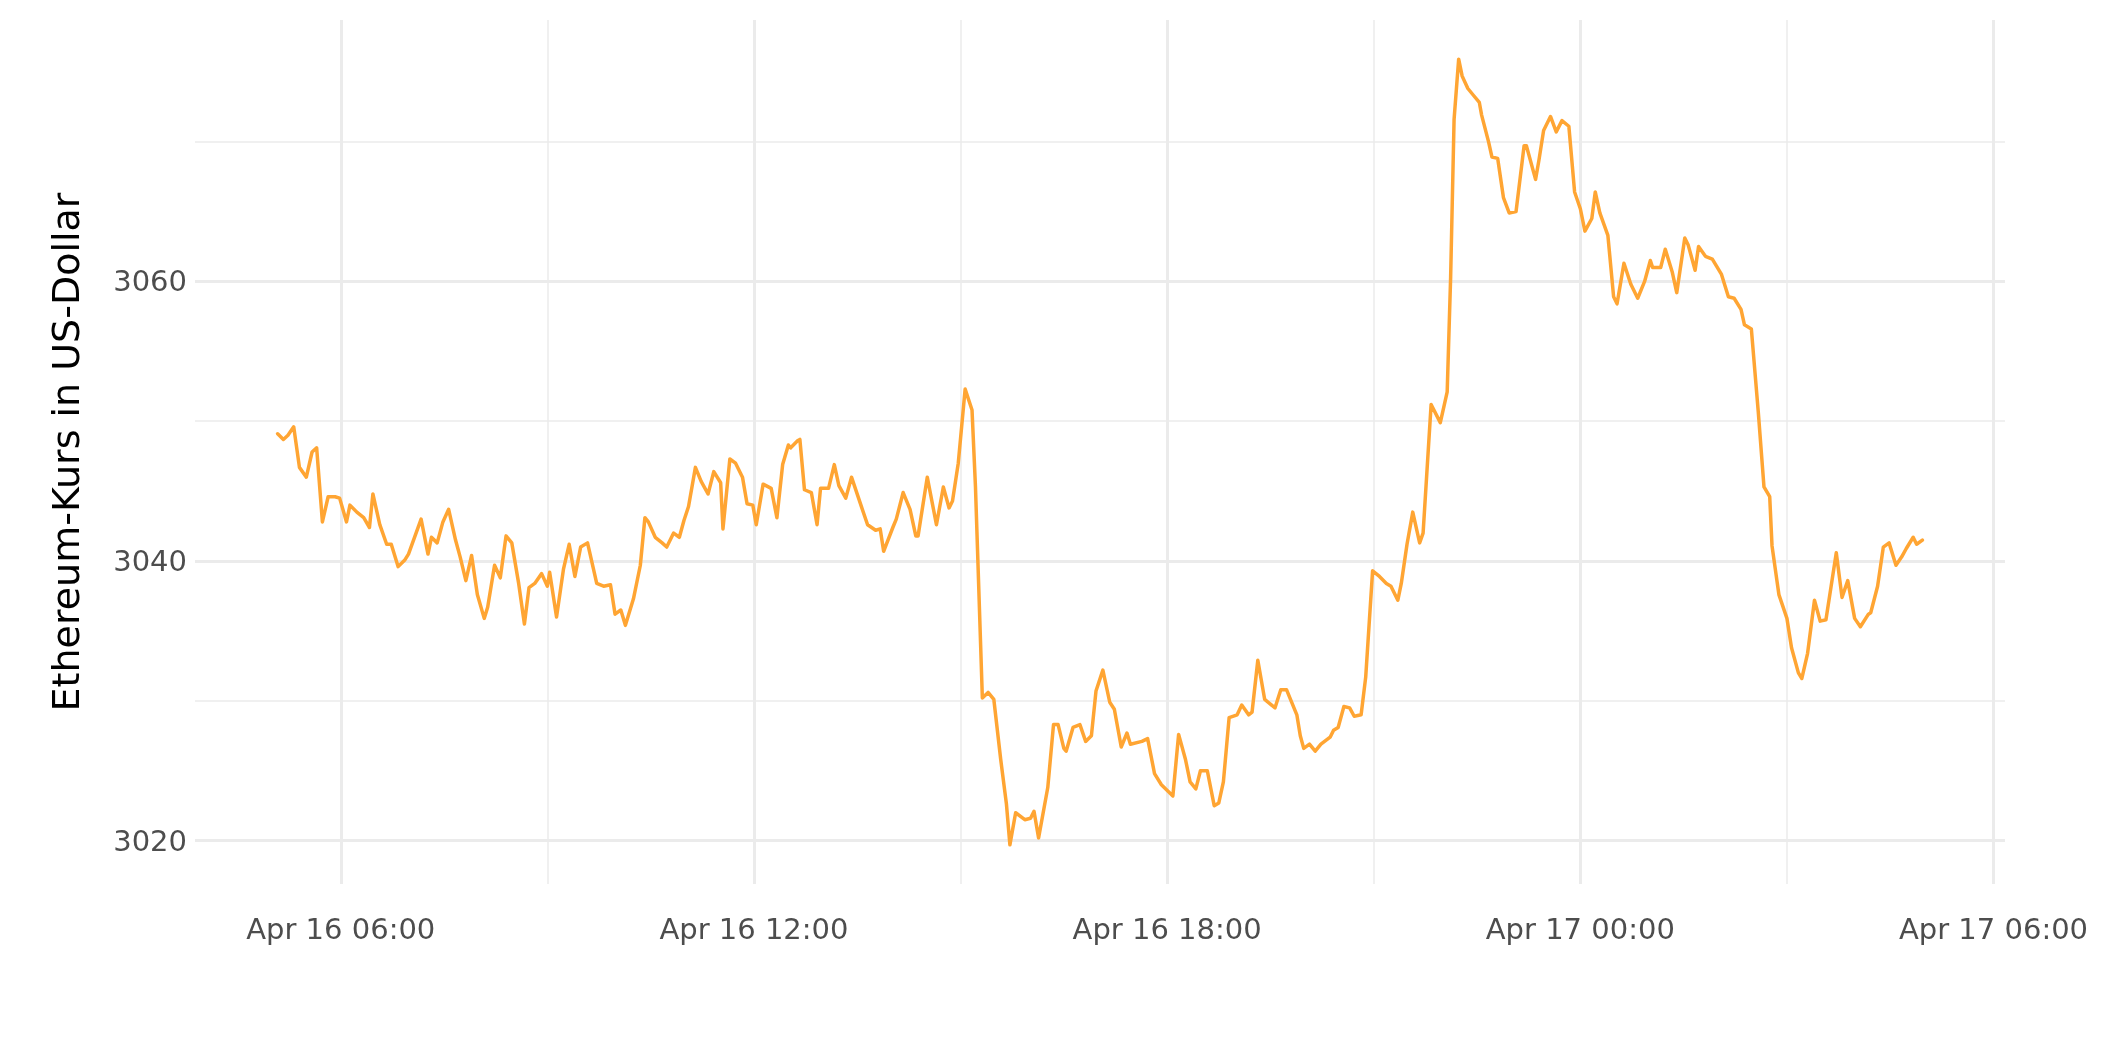 Image resolution: width=2125 pixels, height=1062 pixels. I want to click on y-tick-label: 3040, so click(150, 561).